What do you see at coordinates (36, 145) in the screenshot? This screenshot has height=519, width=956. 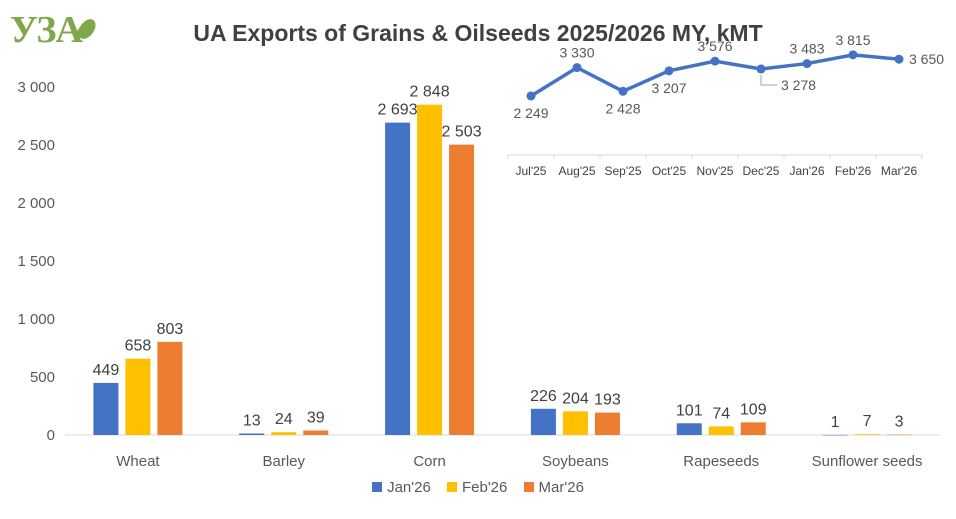 I see `y-tick-label: 2 500` at bounding box center [36, 145].